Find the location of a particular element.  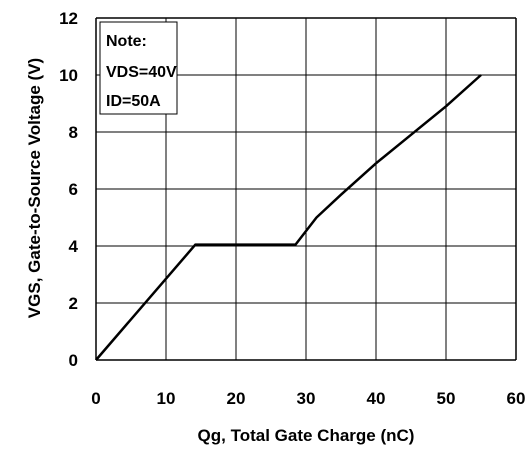

y-tick-label-12: 12 is located at coordinates (68, 18).